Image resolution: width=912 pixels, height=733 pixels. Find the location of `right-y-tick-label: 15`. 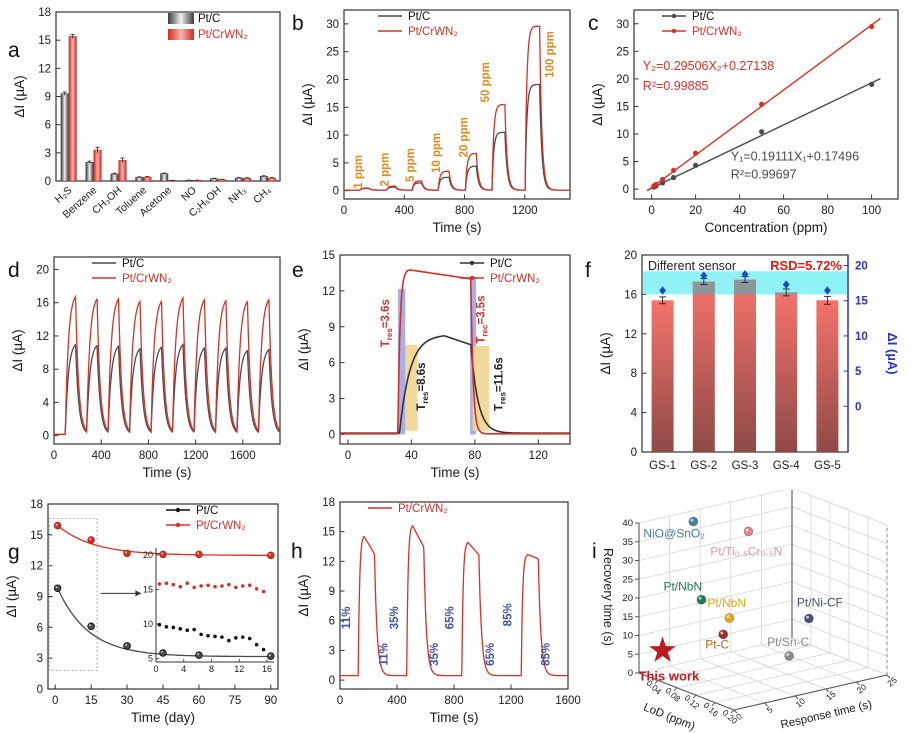

right-y-tick-label: 15 is located at coordinates (861, 302).